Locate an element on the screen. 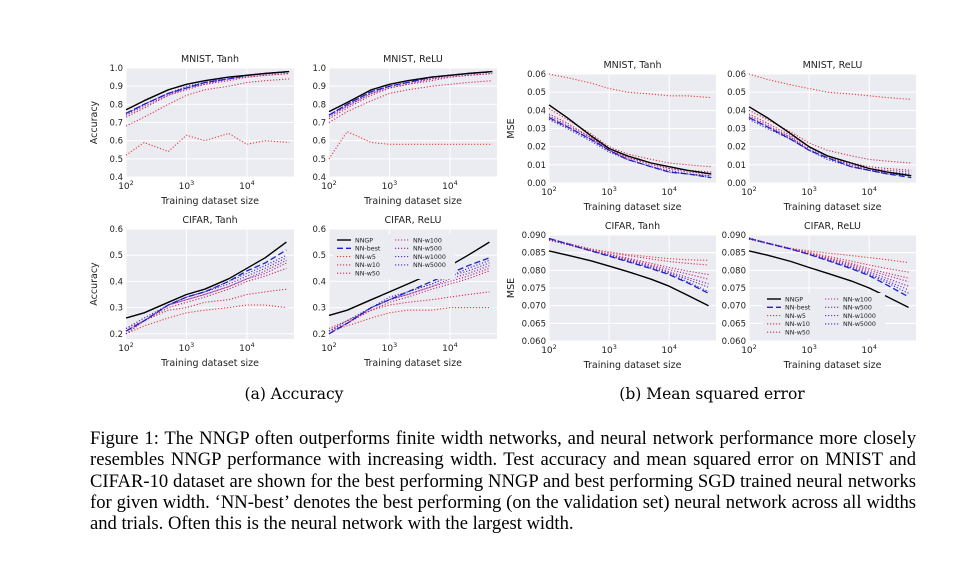  y-tick-label: 0.9 is located at coordinates (116, 87).